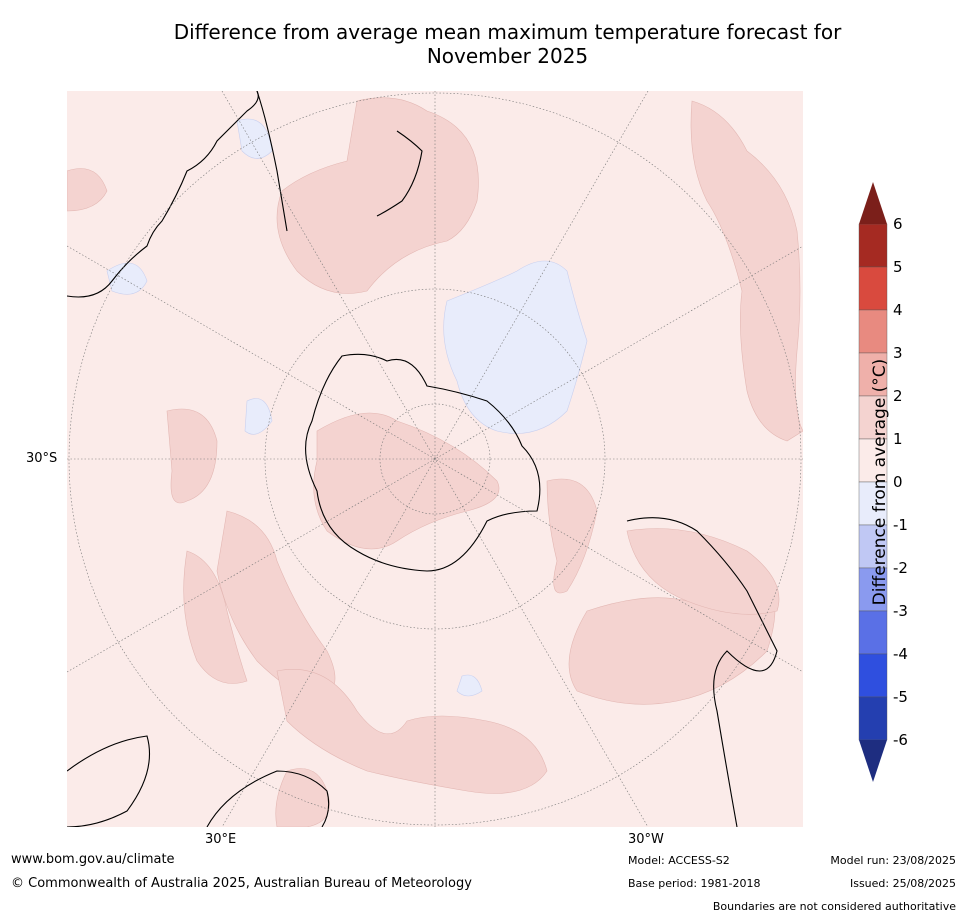 Image resolution: width=965 pixels, height=919 pixels. What do you see at coordinates (302, 797) in the screenshot?
I see `anomaly-region-africa` at bounding box center [302, 797].